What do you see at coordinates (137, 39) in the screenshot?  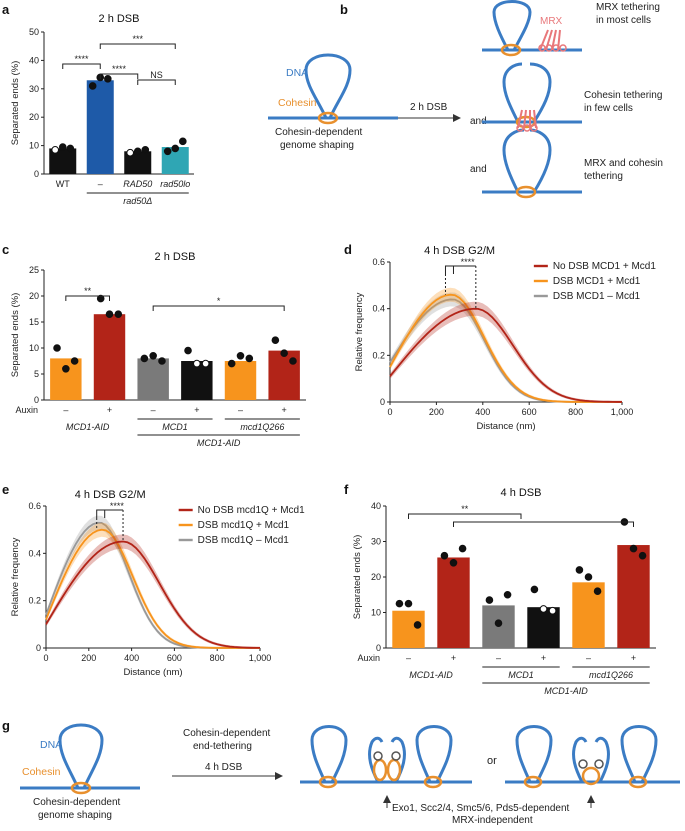 I see `significance-label: ***` at bounding box center [137, 39].